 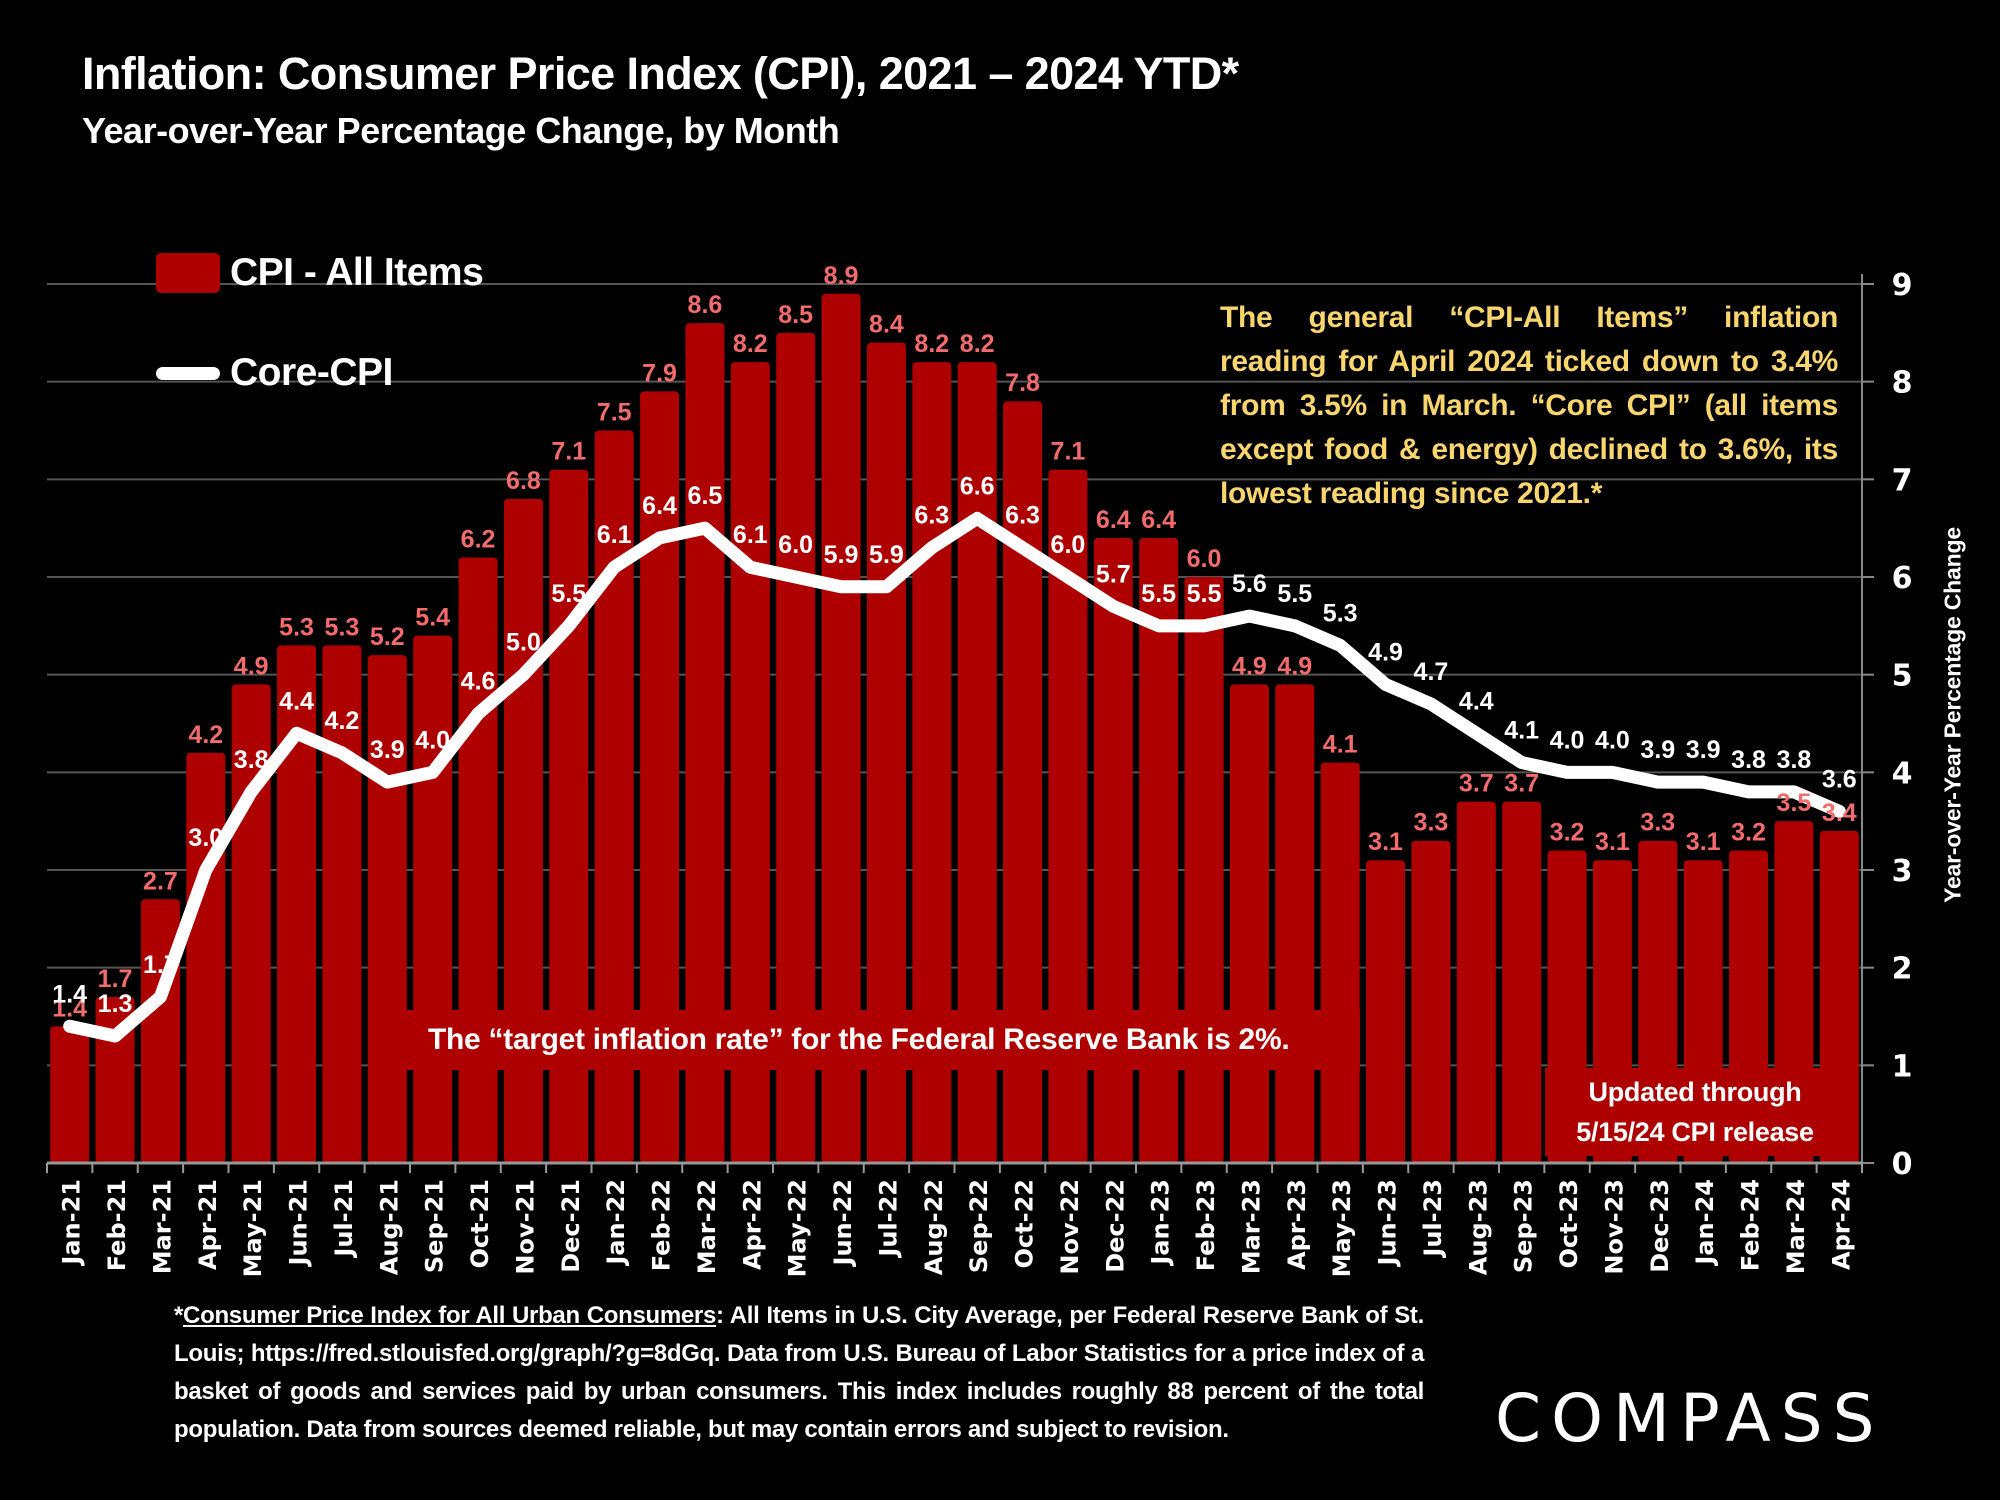 I want to click on y-tick-label: 3, so click(x=1902, y=871).